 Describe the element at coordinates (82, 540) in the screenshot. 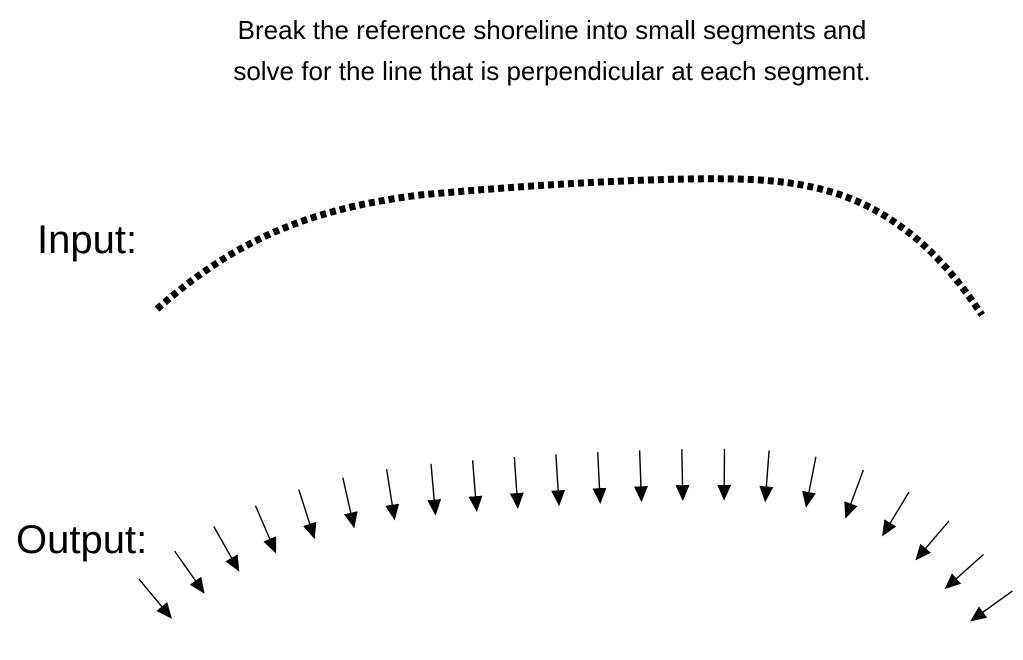

I see `output-label: Output:` at that location.